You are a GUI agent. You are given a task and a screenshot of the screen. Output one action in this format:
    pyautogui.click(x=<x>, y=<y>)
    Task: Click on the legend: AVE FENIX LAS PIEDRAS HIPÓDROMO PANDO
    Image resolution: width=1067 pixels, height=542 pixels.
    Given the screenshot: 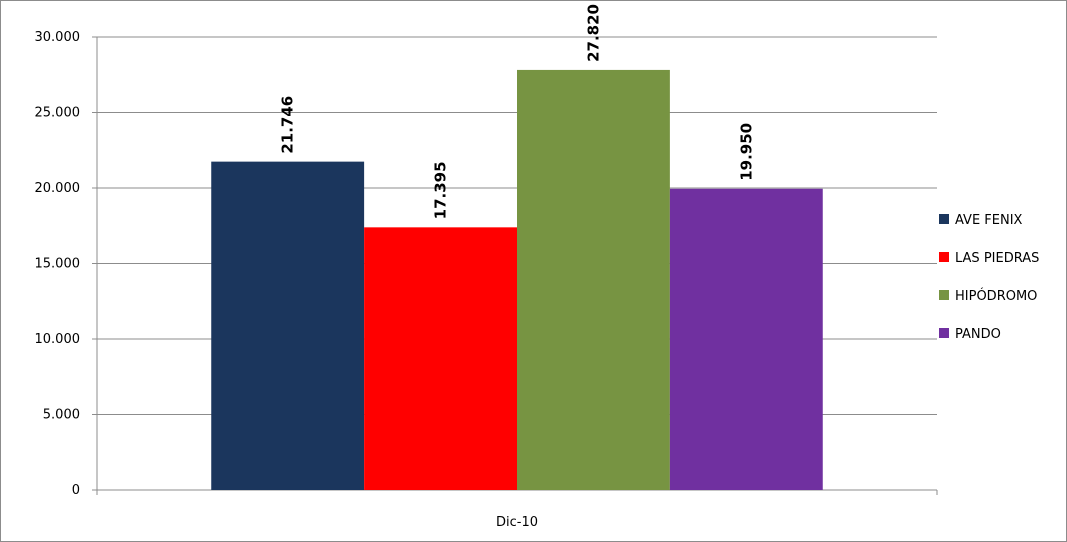 What is the action you would take?
    pyautogui.click(x=989, y=277)
    